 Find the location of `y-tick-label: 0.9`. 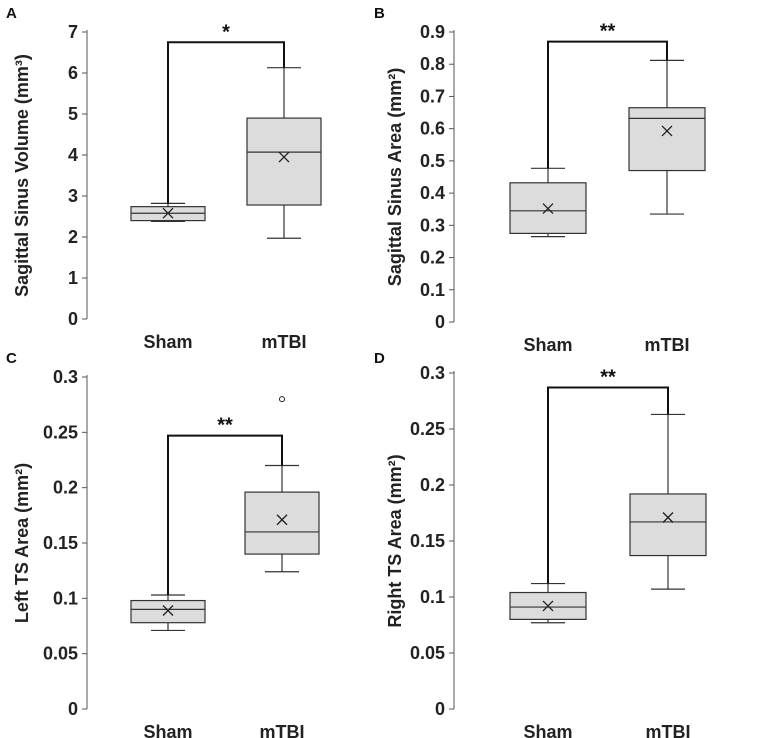

y-tick-label: 0.9 is located at coordinates (432, 32).